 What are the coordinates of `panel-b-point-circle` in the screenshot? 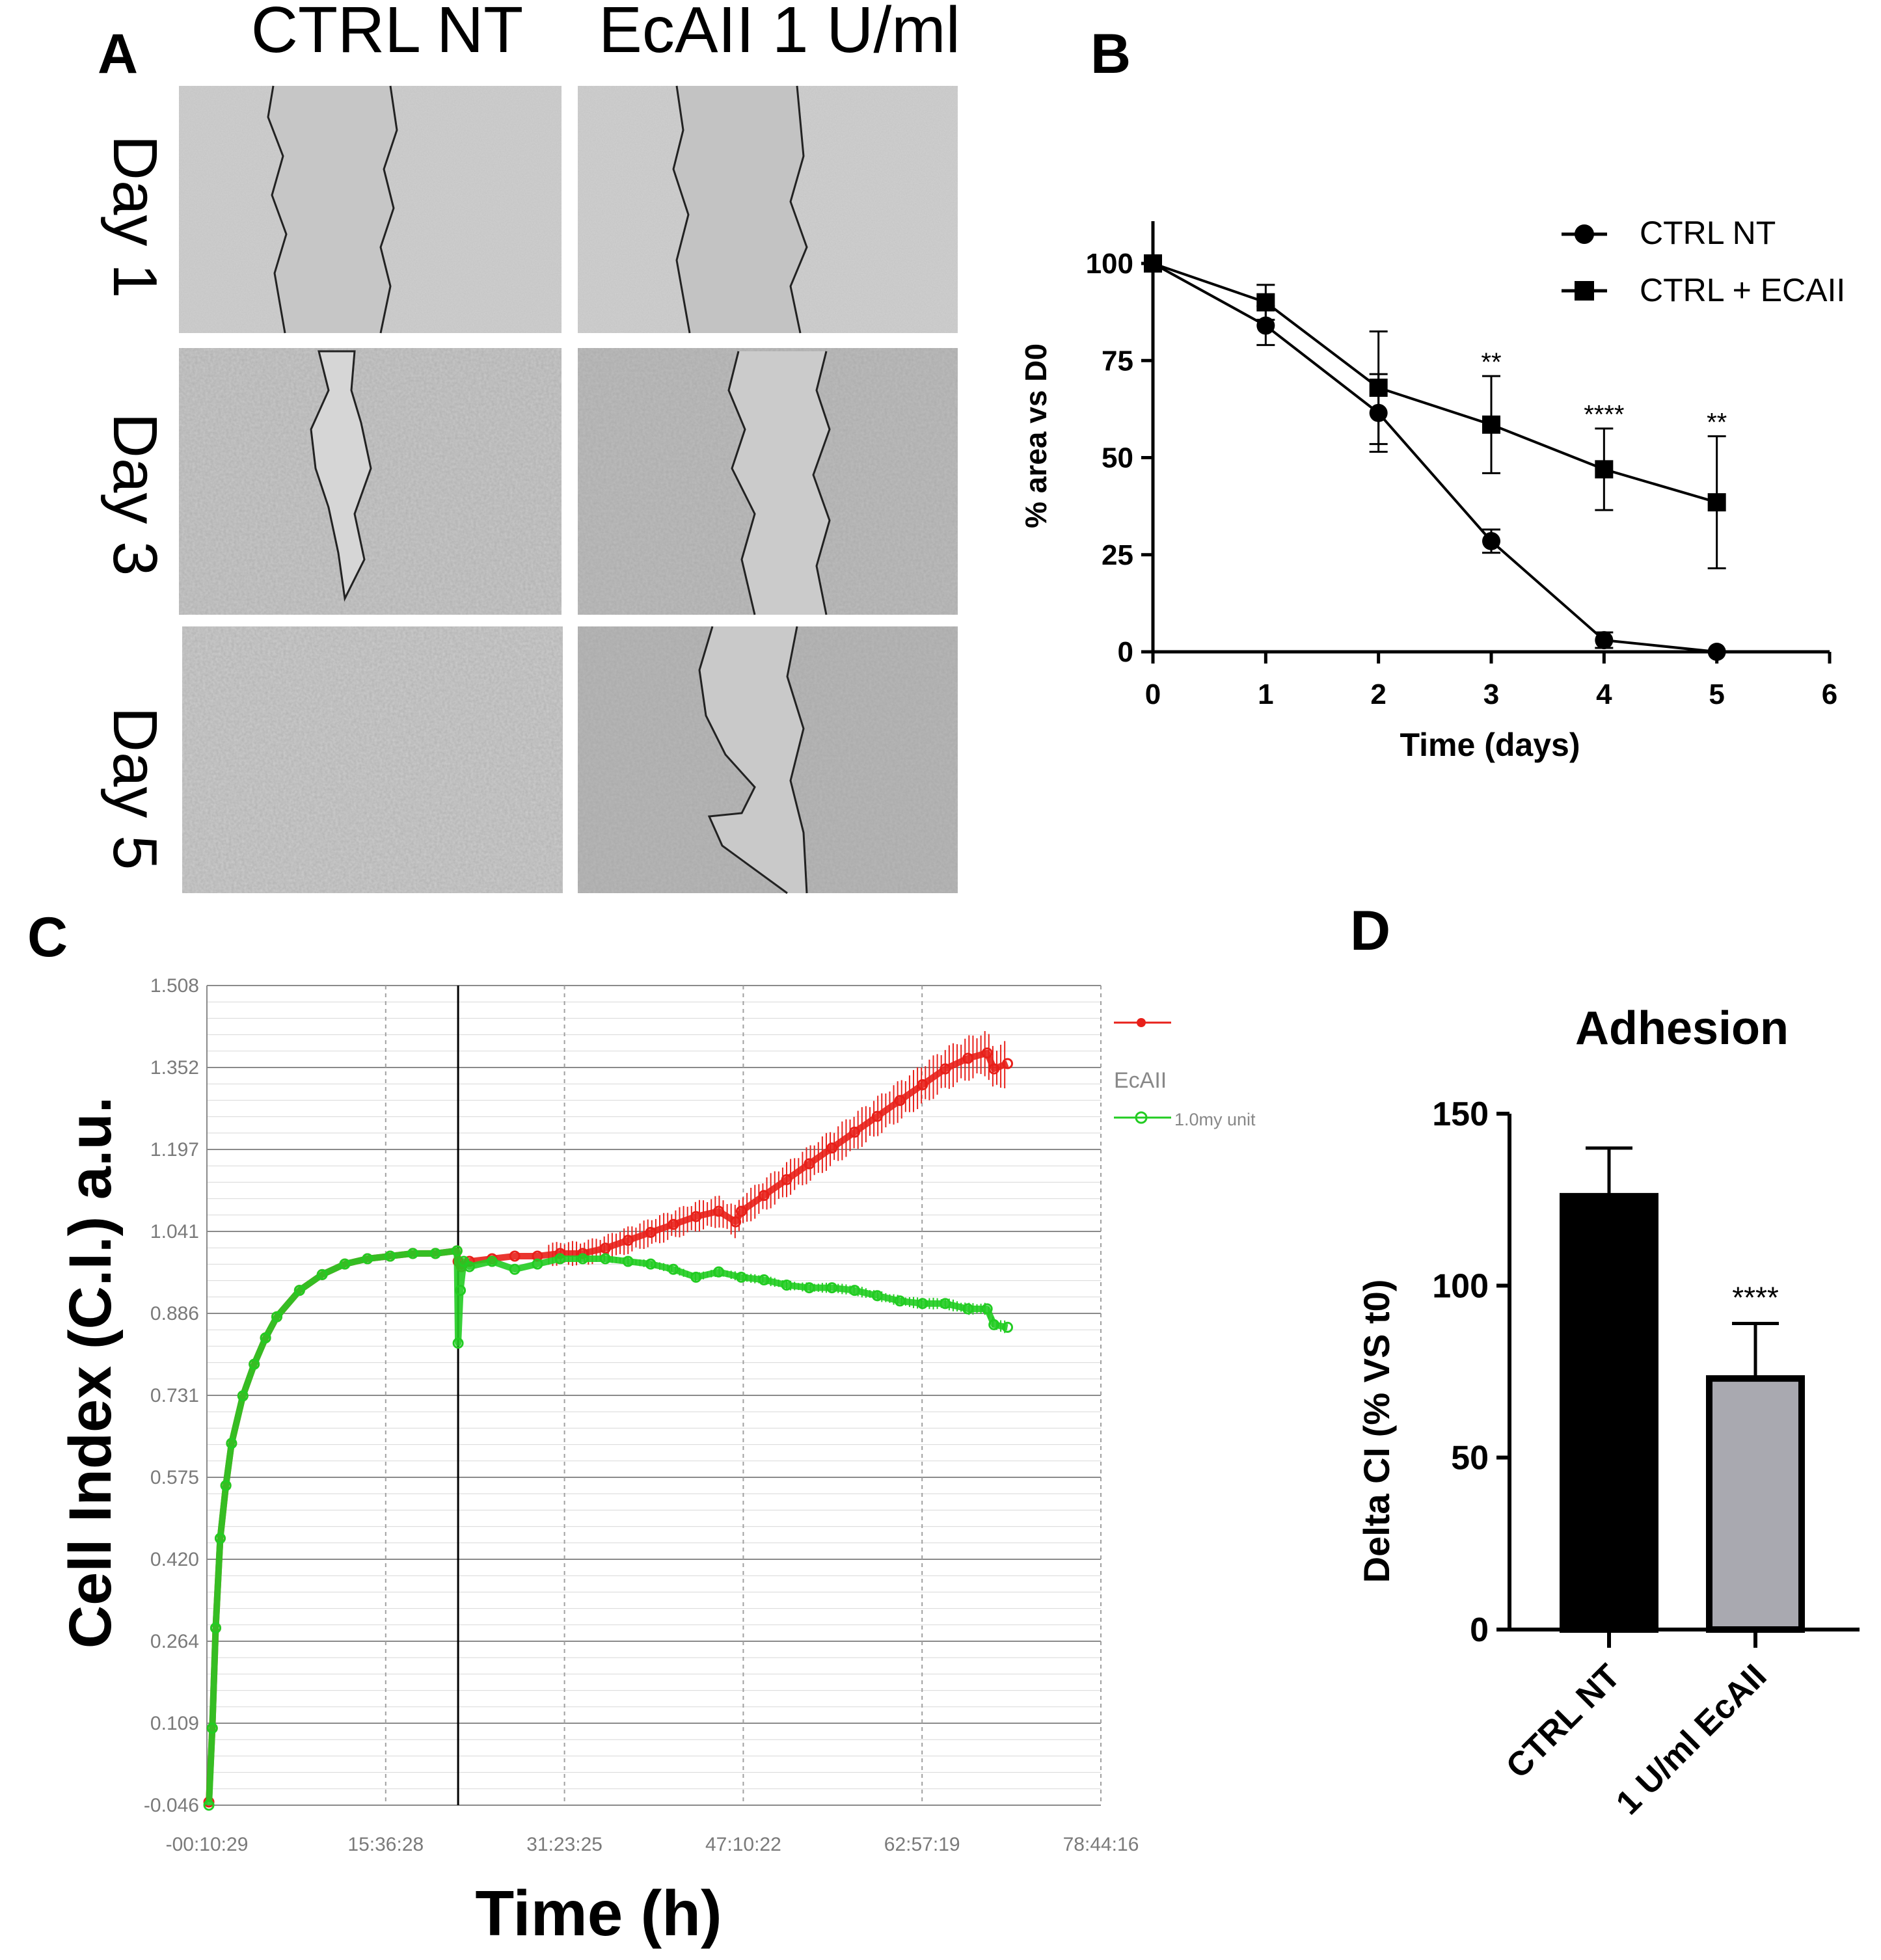 It's located at (1491, 540).